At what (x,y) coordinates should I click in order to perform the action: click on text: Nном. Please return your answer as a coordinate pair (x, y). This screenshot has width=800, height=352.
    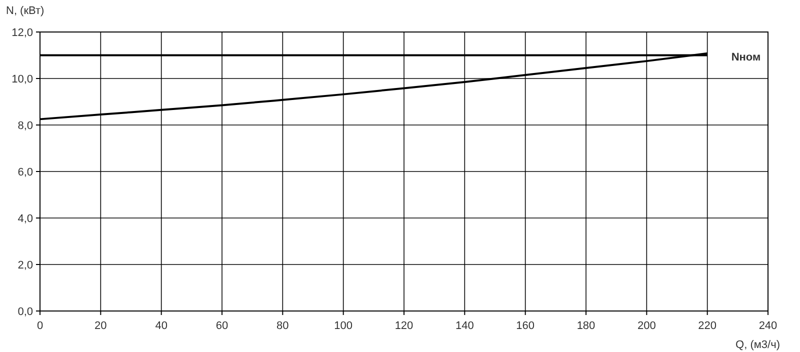
    Looking at the image, I should click on (746, 57).